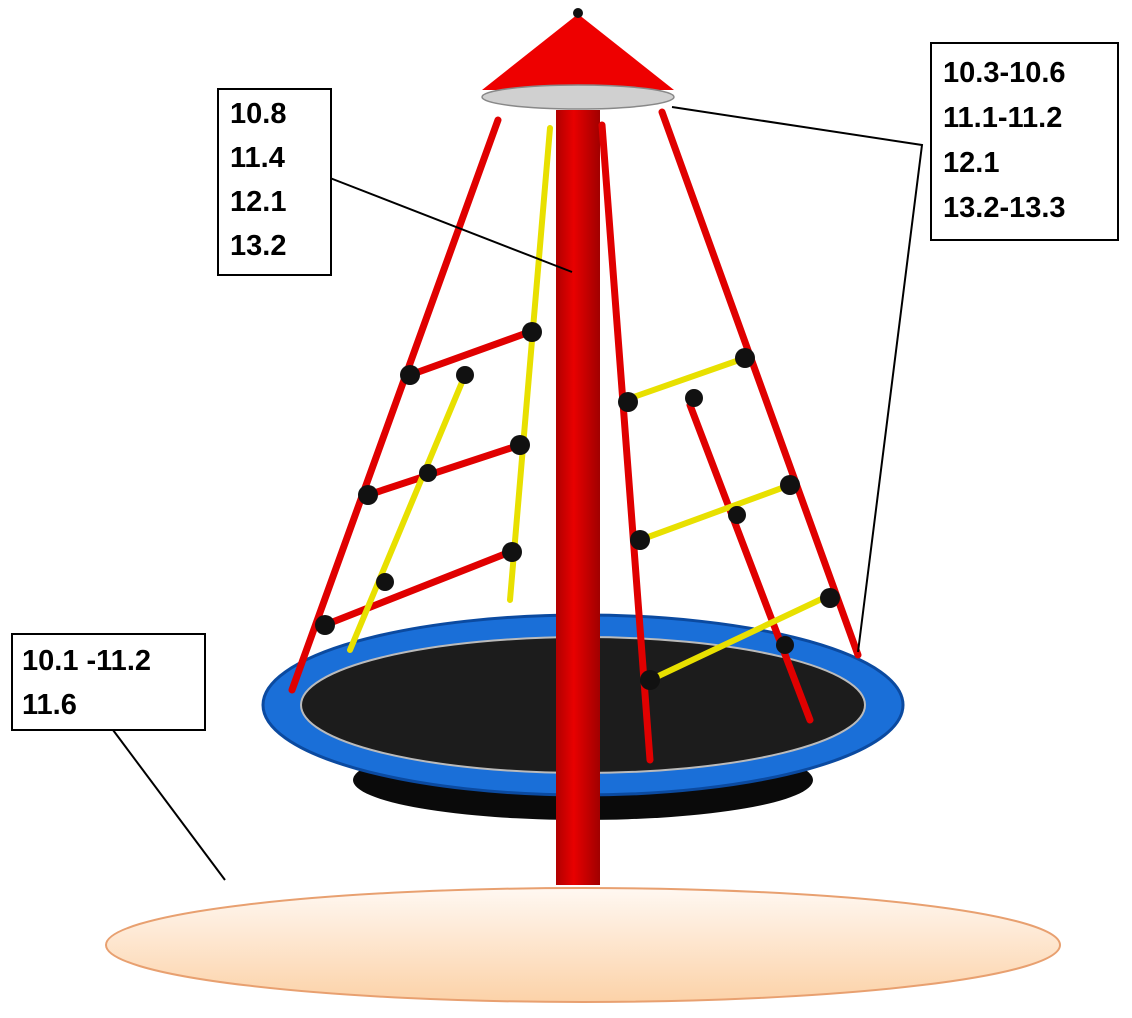  I want to click on pole, so click(578, 497).